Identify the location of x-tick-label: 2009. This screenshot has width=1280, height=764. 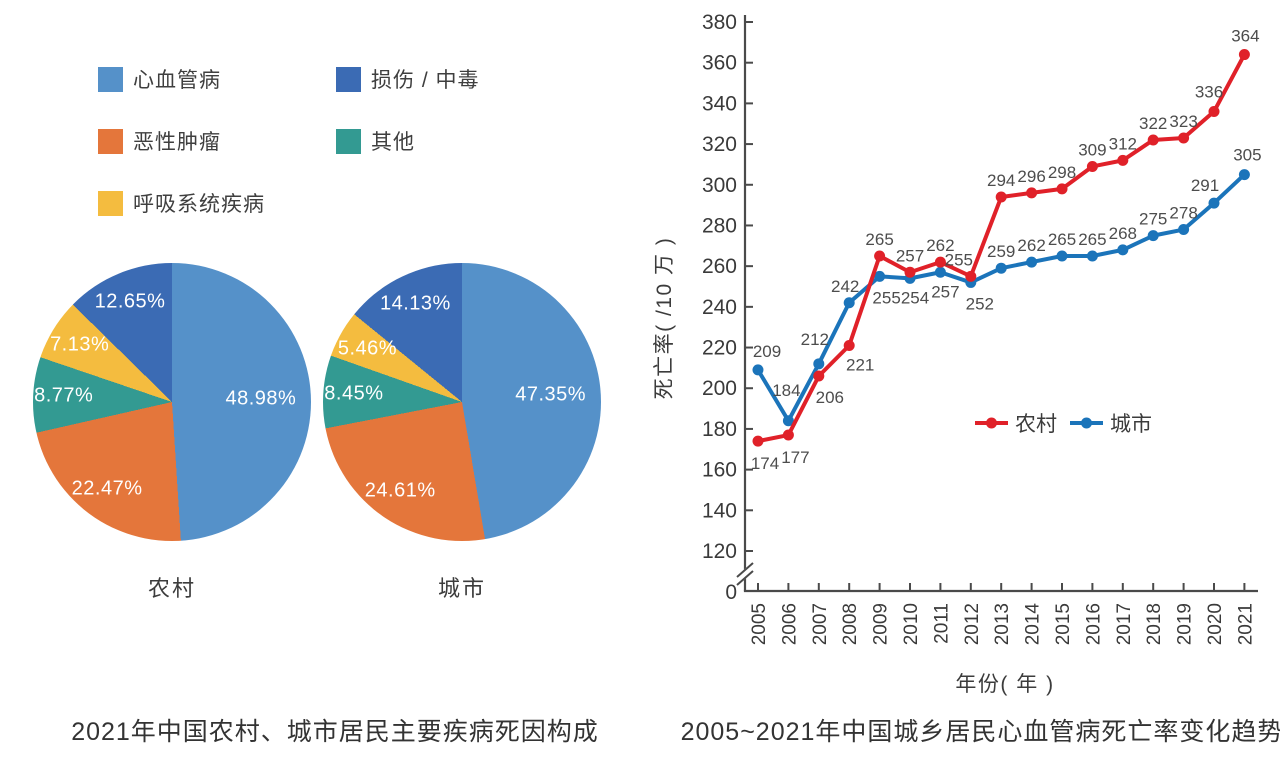
(881, 624).